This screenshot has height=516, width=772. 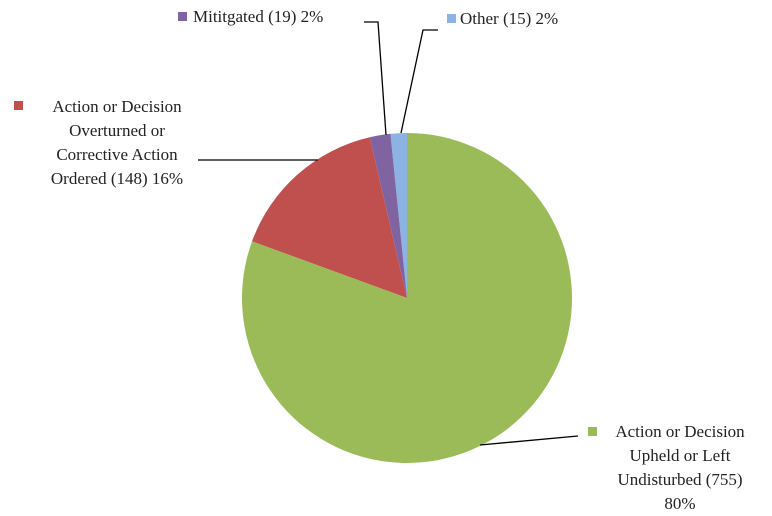 What do you see at coordinates (258, 16) in the screenshot?
I see `slice-label: Mititgated (19) 2%` at bounding box center [258, 16].